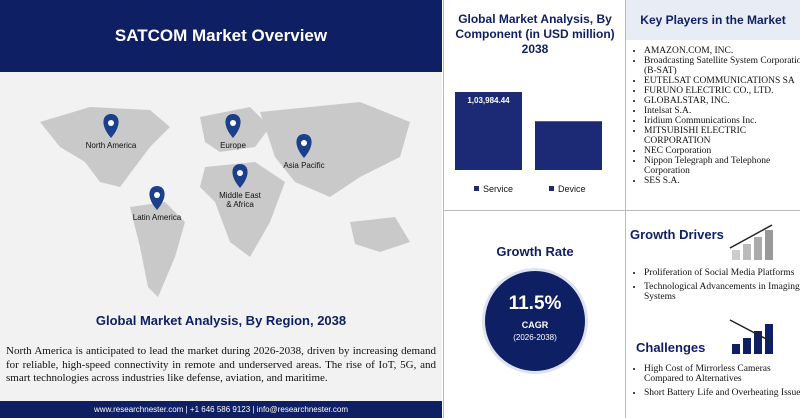  Describe the element at coordinates (722, 181) in the screenshot. I see `list-item: SES S.A.` at that location.